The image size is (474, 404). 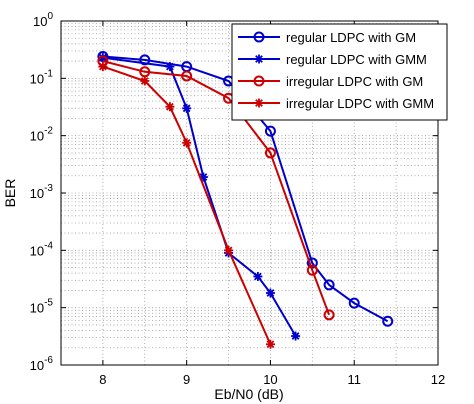 What do you see at coordinates (42, 364) in the screenshot?
I see `y-tick-label: 10⁻⁶` at bounding box center [42, 364].